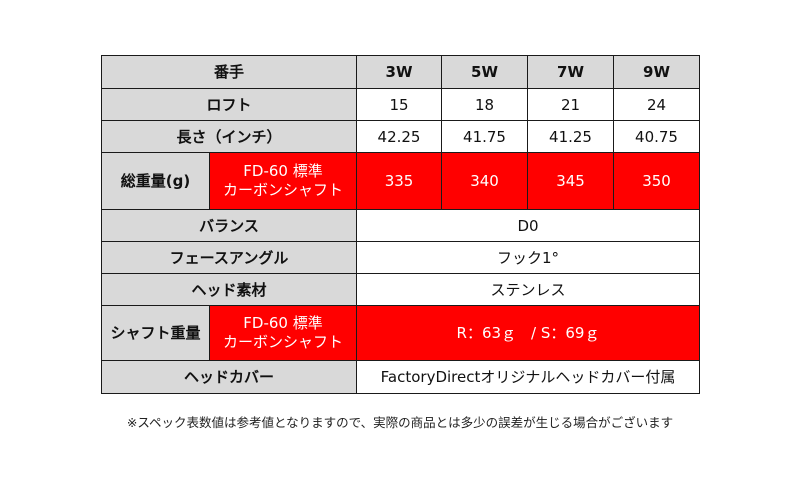  I want to click on face-angle-row: フェースアングル フック1°, so click(400, 257).